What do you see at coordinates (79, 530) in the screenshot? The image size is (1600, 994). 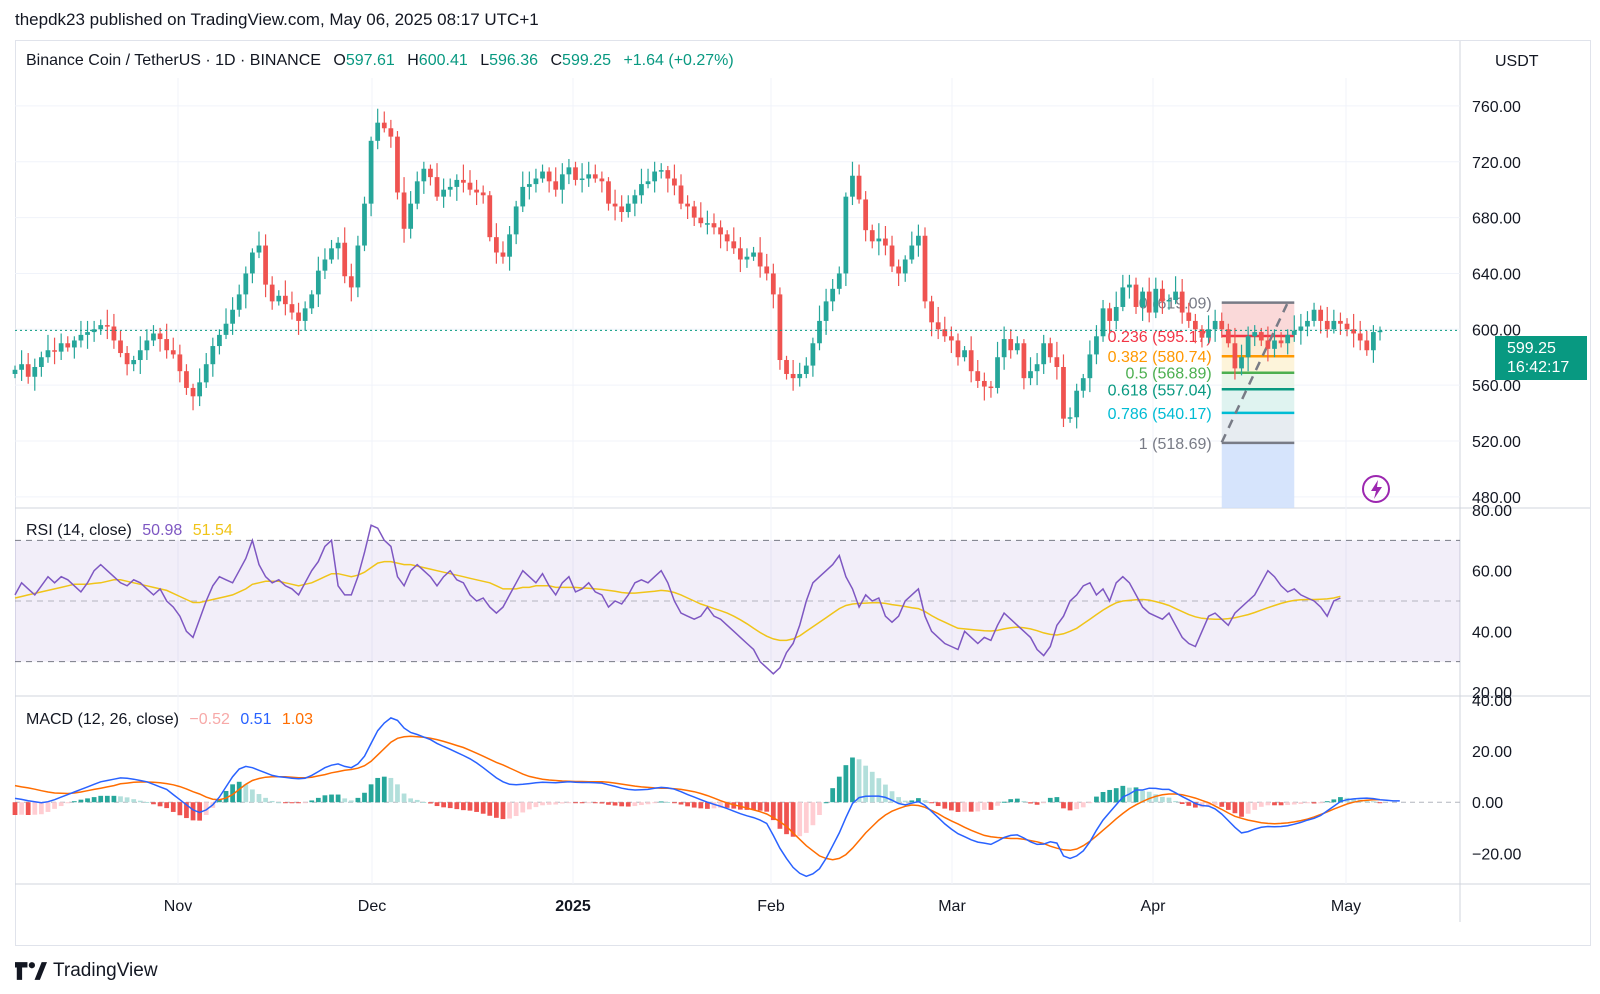 I see `rsi-label: RSI (14, close)` at bounding box center [79, 530].